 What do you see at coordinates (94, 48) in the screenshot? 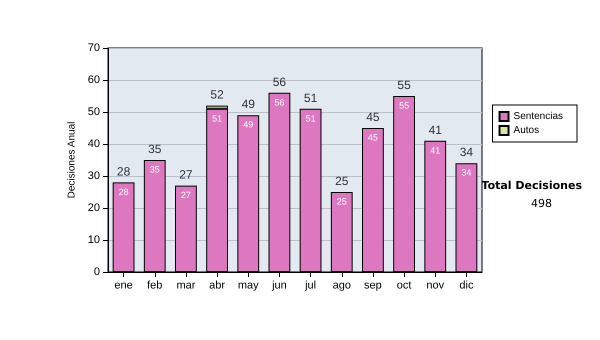
I see `y-tick-label: 70` at bounding box center [94, 48].